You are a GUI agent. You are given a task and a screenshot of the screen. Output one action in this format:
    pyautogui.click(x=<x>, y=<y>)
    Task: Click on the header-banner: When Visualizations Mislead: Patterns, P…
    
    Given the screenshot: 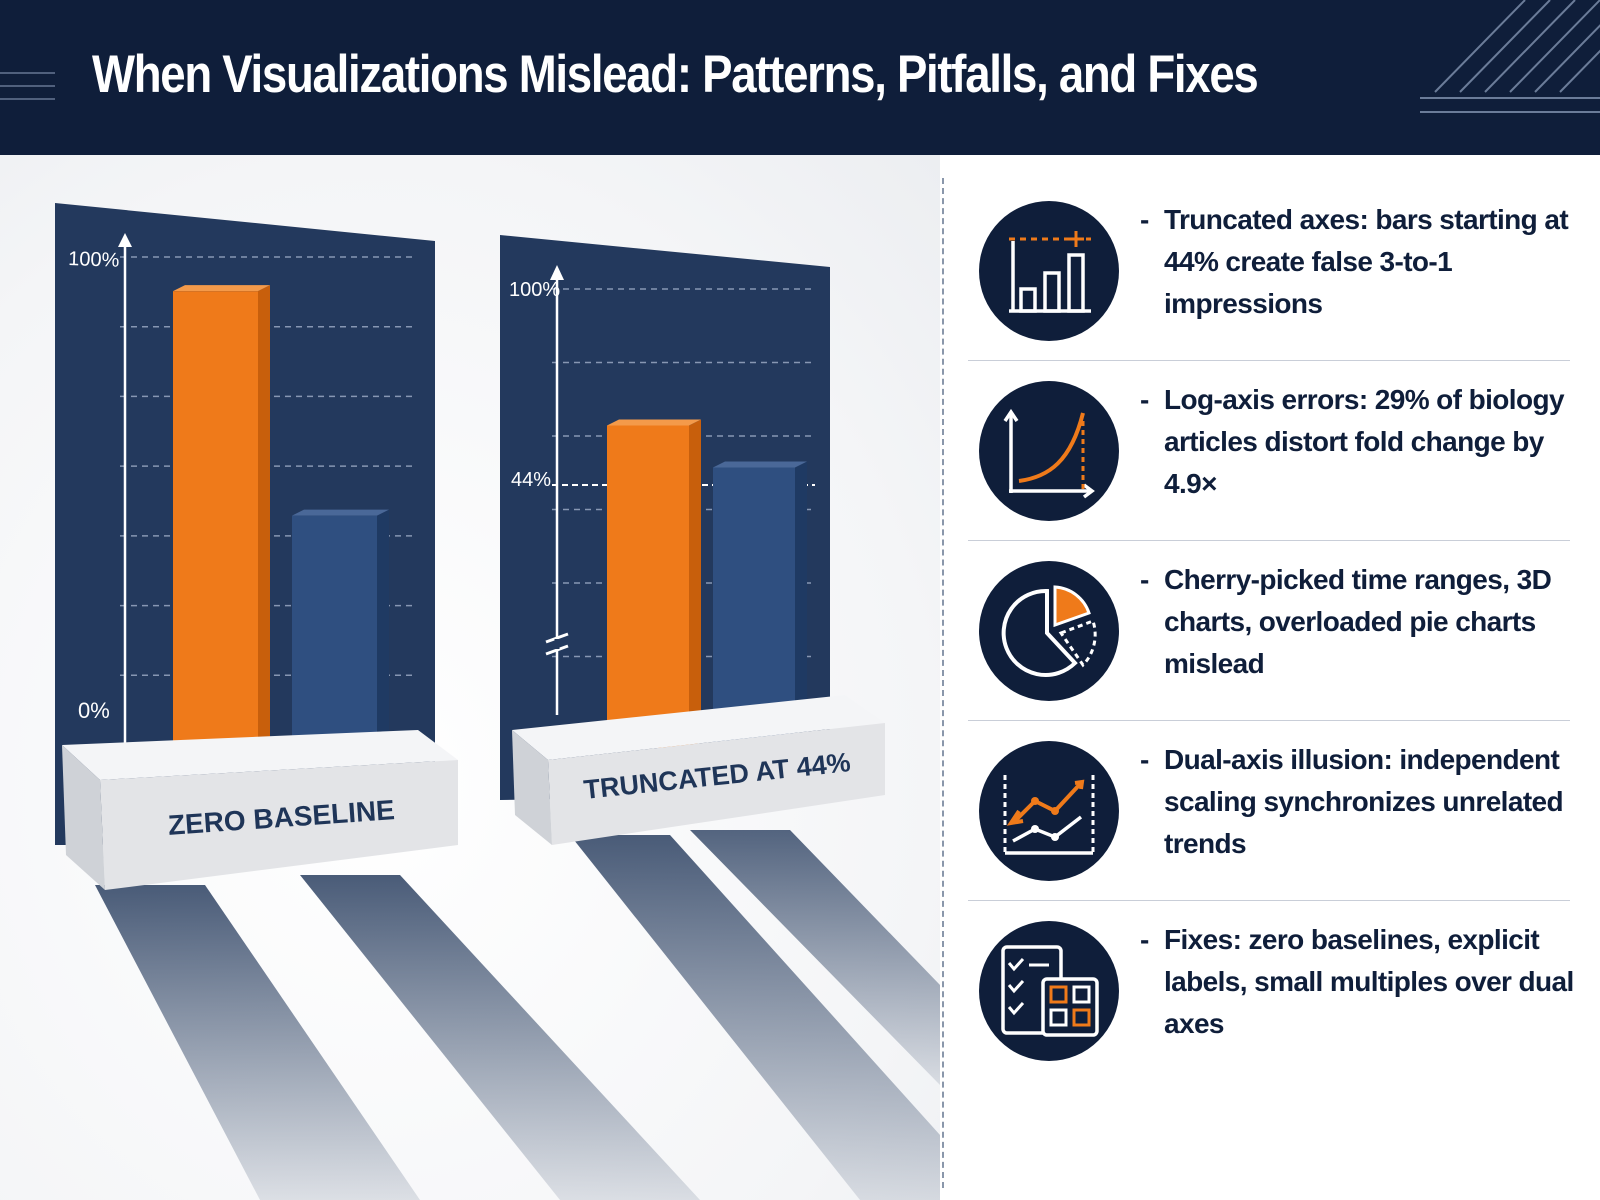 What is the action you would take?
    pyautogui.click(x=800, y=77)
    